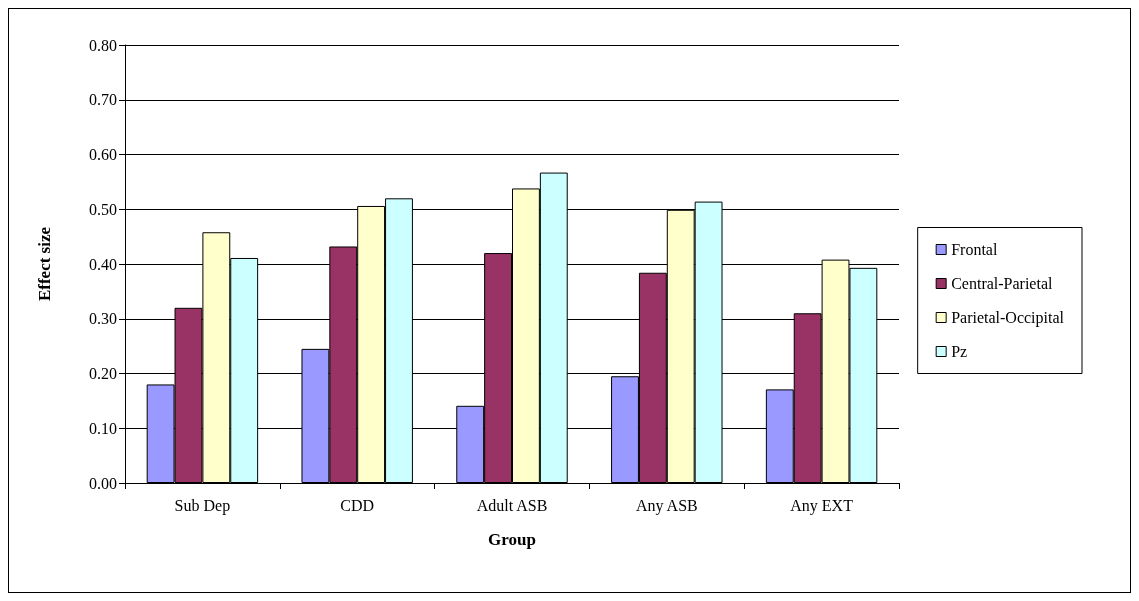 The height and width of the screenshot is (601, 1139). I want to click on legend-label: Central-Parietal, so click(1002, 283).